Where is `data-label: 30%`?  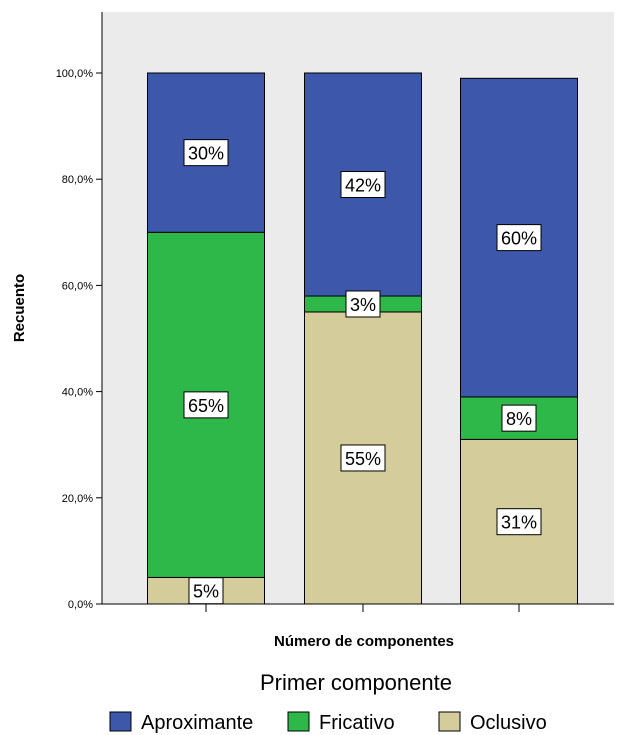
data-label: 30% is located at coordinates (206, 153).